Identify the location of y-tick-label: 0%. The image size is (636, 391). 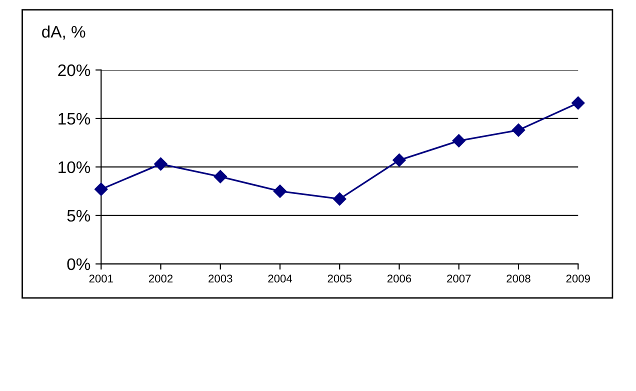
(78, 264).